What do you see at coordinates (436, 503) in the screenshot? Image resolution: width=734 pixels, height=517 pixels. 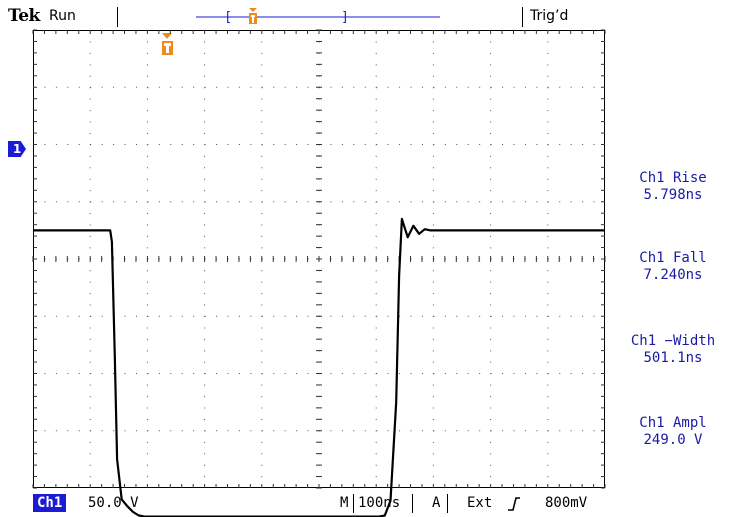 I see `trigger-mode-label: A` at bounding box center [436, 503].